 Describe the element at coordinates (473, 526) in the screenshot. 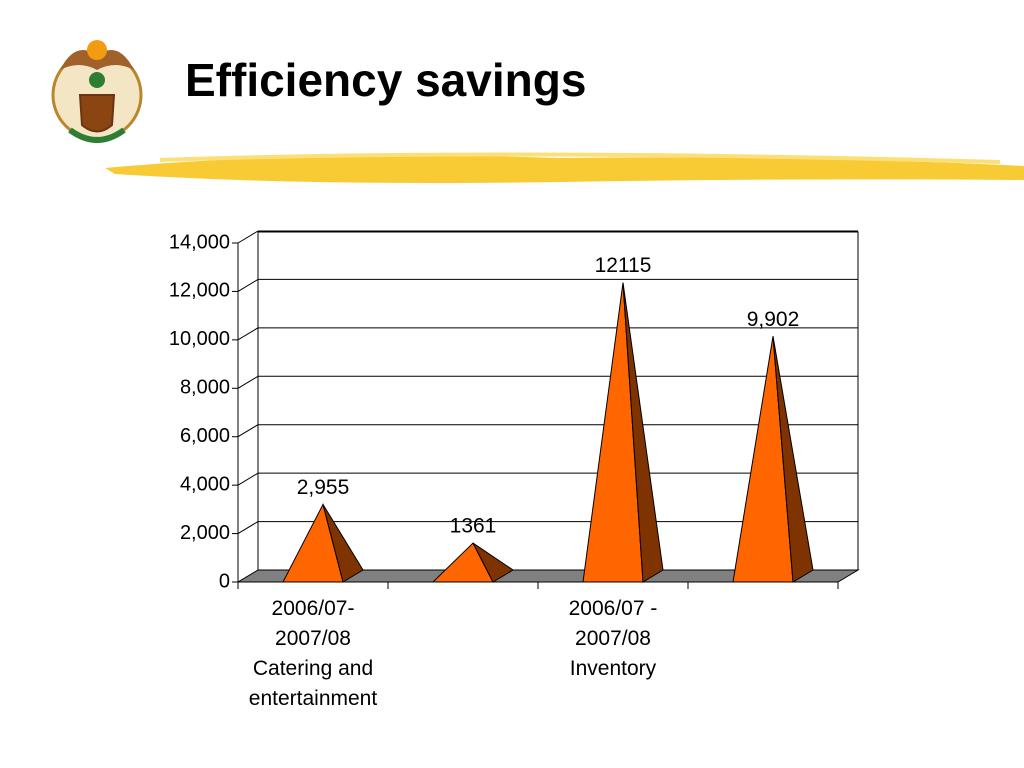

I see `value-label: 1361` at that location.